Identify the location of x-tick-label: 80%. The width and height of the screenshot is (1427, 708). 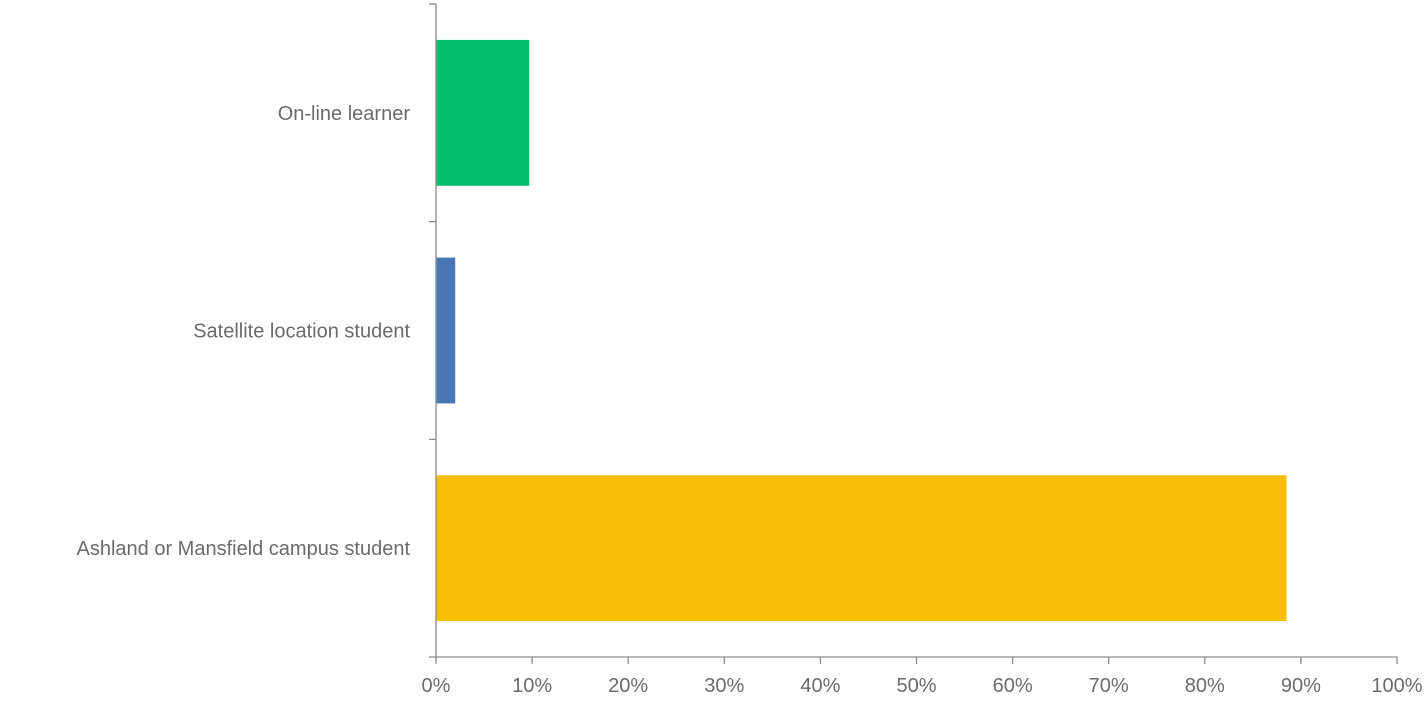
(1205, 686).